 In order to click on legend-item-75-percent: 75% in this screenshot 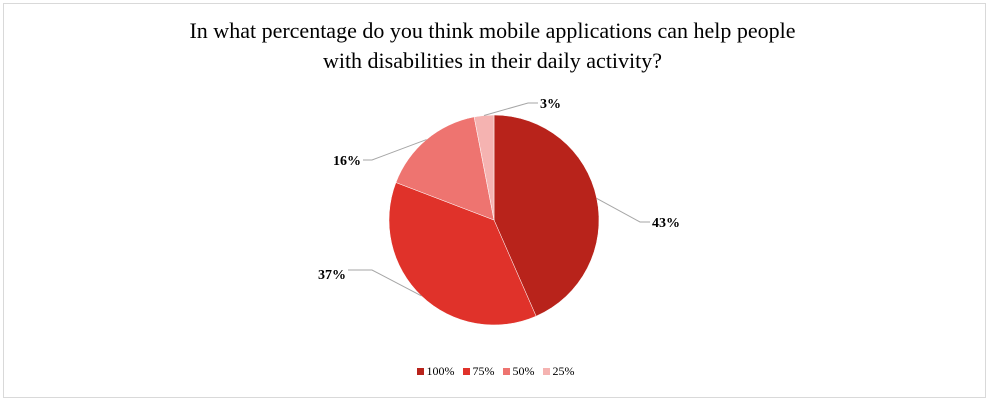, I will do `click(478, 371)`.